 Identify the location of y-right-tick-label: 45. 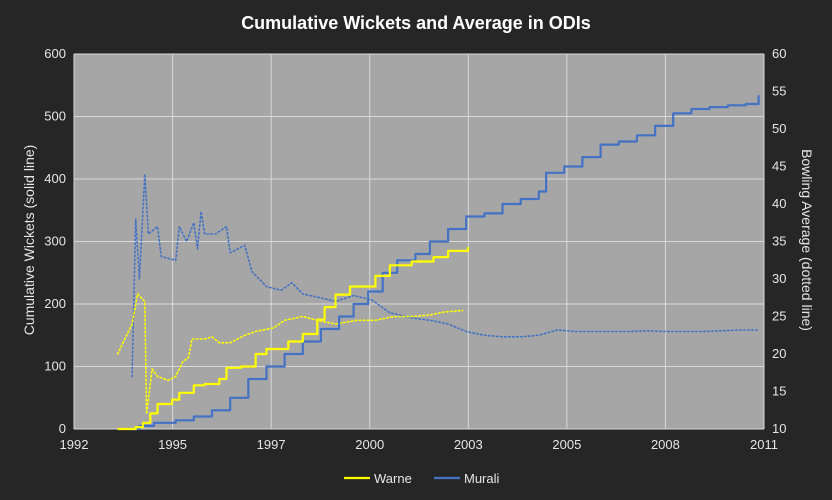
(779, 166).